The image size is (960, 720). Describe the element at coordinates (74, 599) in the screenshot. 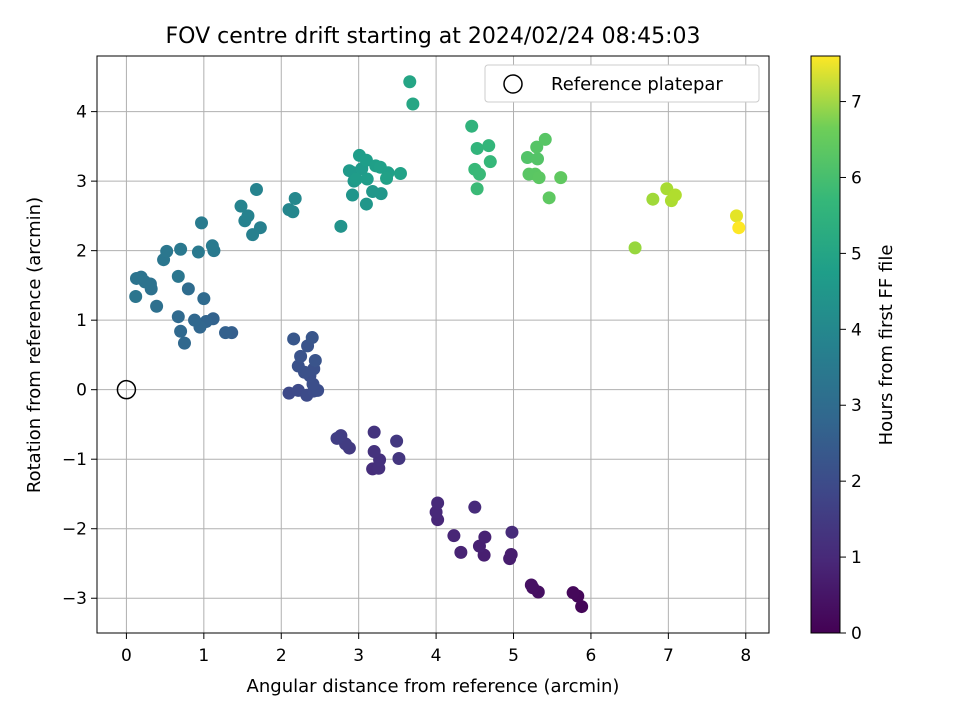

I see `y-tick-label: −3` at that location.